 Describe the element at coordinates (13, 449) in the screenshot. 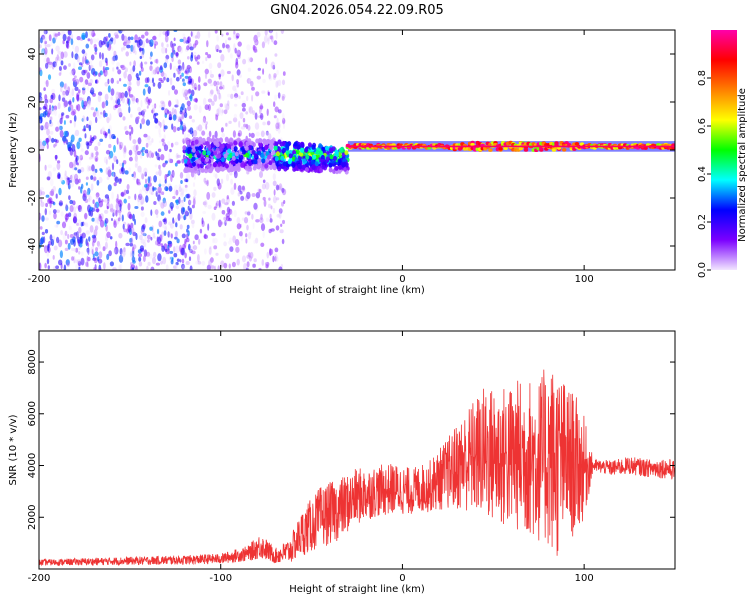

I see `snr-y-label: SNR (10 * v/v)` at that location.